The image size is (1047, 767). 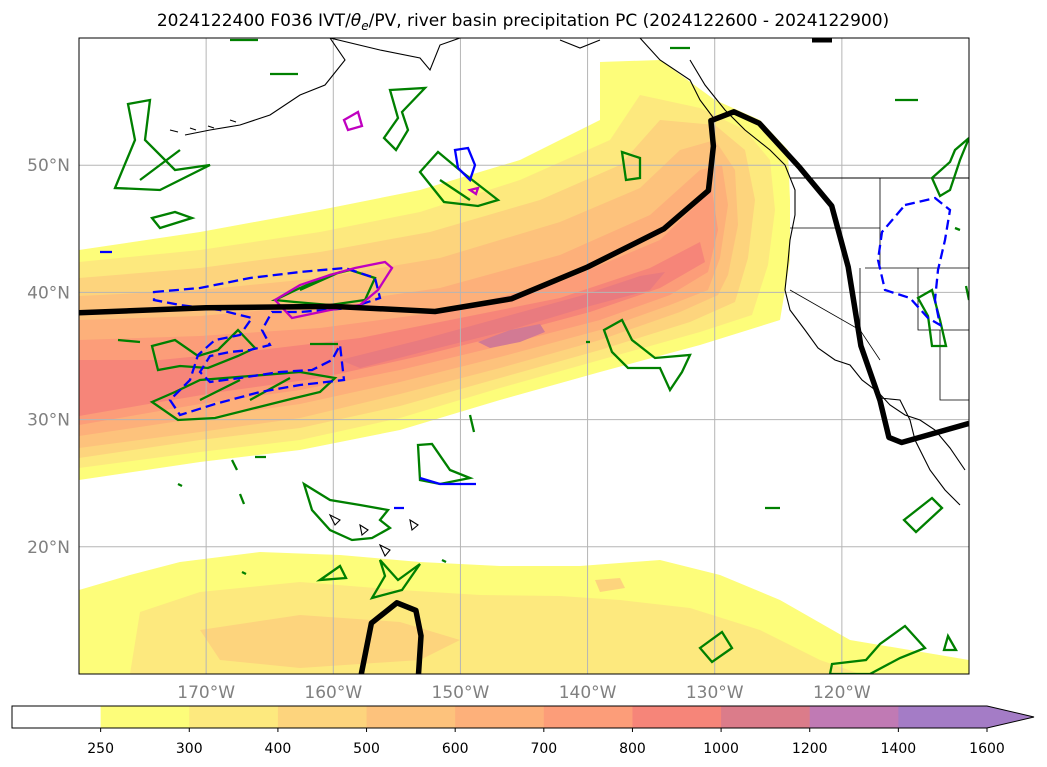 What do you see at coordinates (1010, 717) in the screenshot?
I see `colorbar-extend-arrow` at bounding box center [1010, 717].